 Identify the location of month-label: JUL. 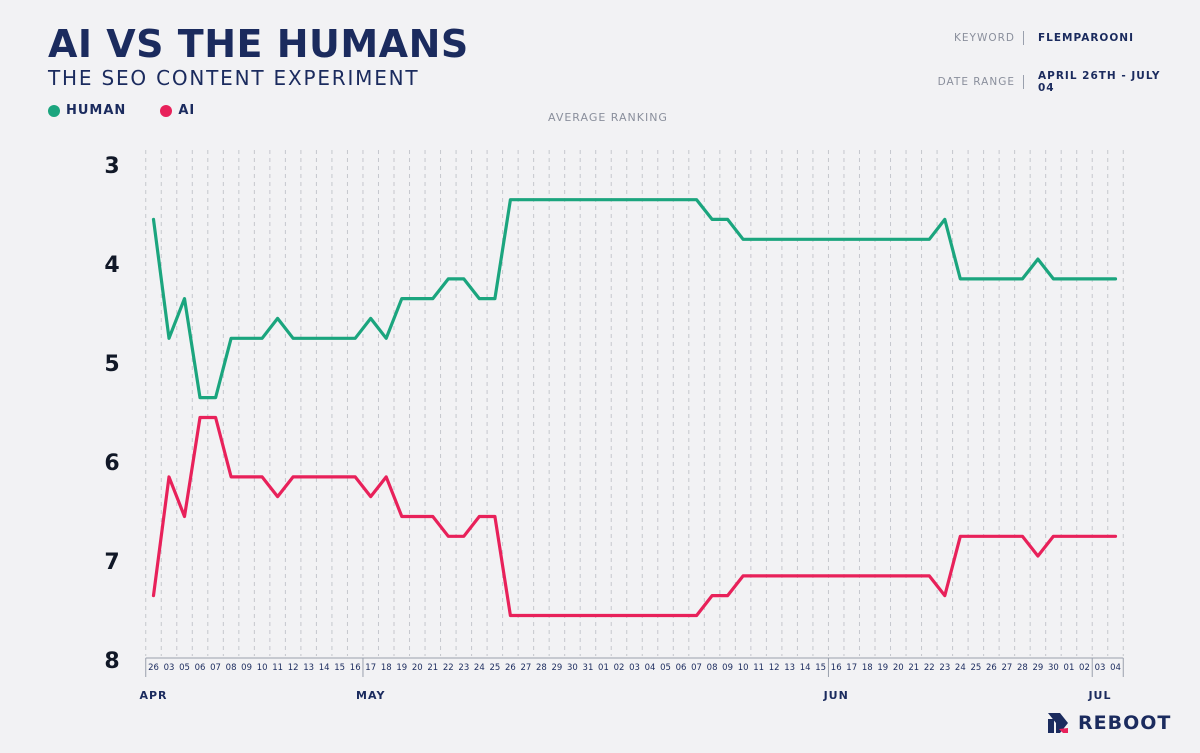
(1099, 695).